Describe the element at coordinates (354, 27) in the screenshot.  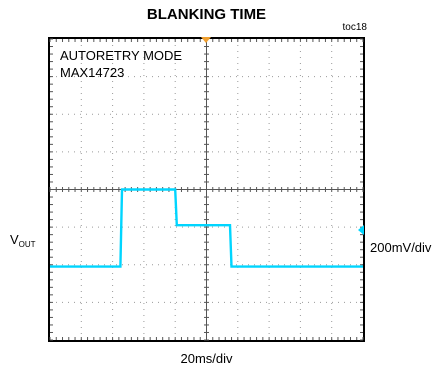
I see `figure-reference: toc18` at that location.